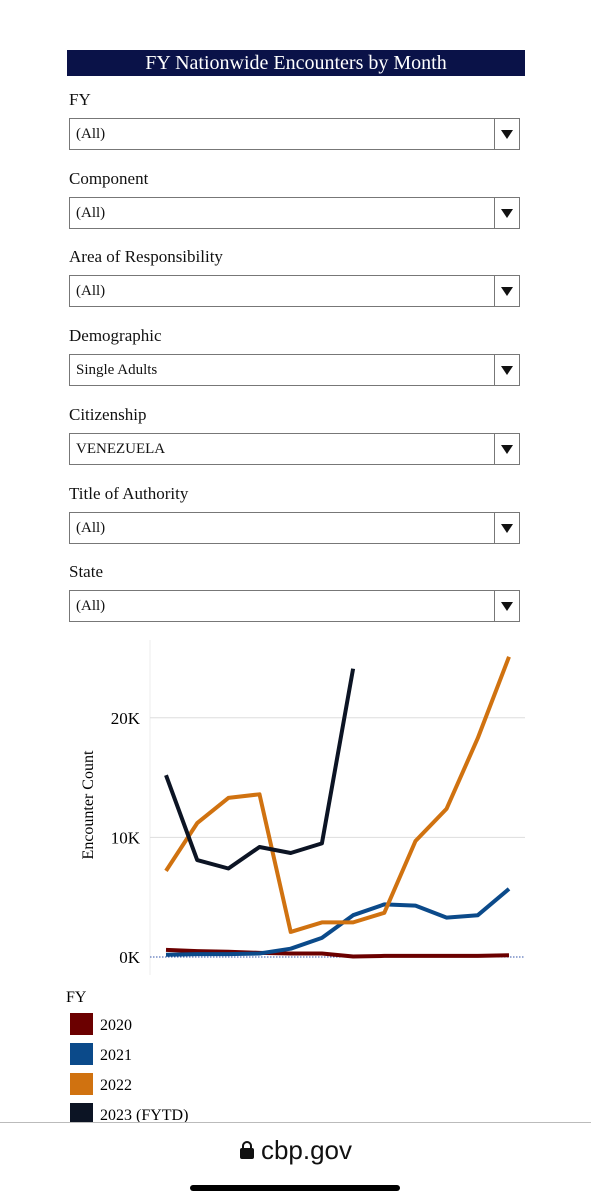  I want to click on y-tick-label: 10K, so click(126, 837).